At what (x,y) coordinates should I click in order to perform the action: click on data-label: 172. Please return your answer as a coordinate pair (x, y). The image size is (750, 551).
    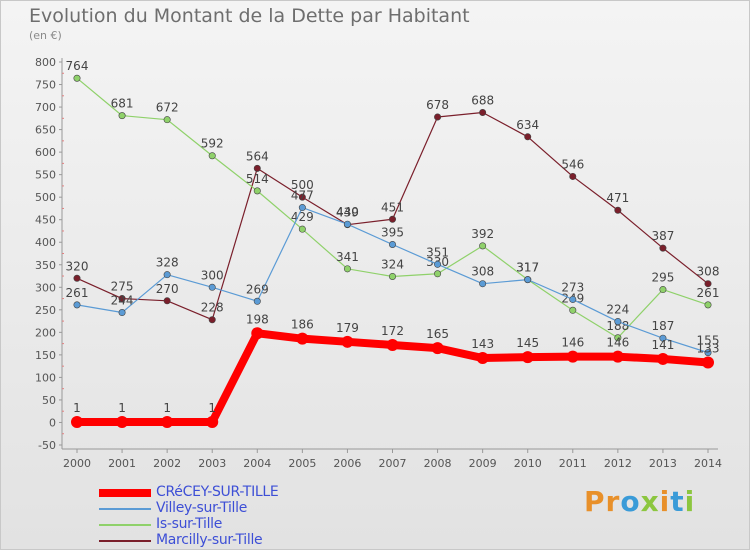
    Looking at the image, I should click on (392, 331).